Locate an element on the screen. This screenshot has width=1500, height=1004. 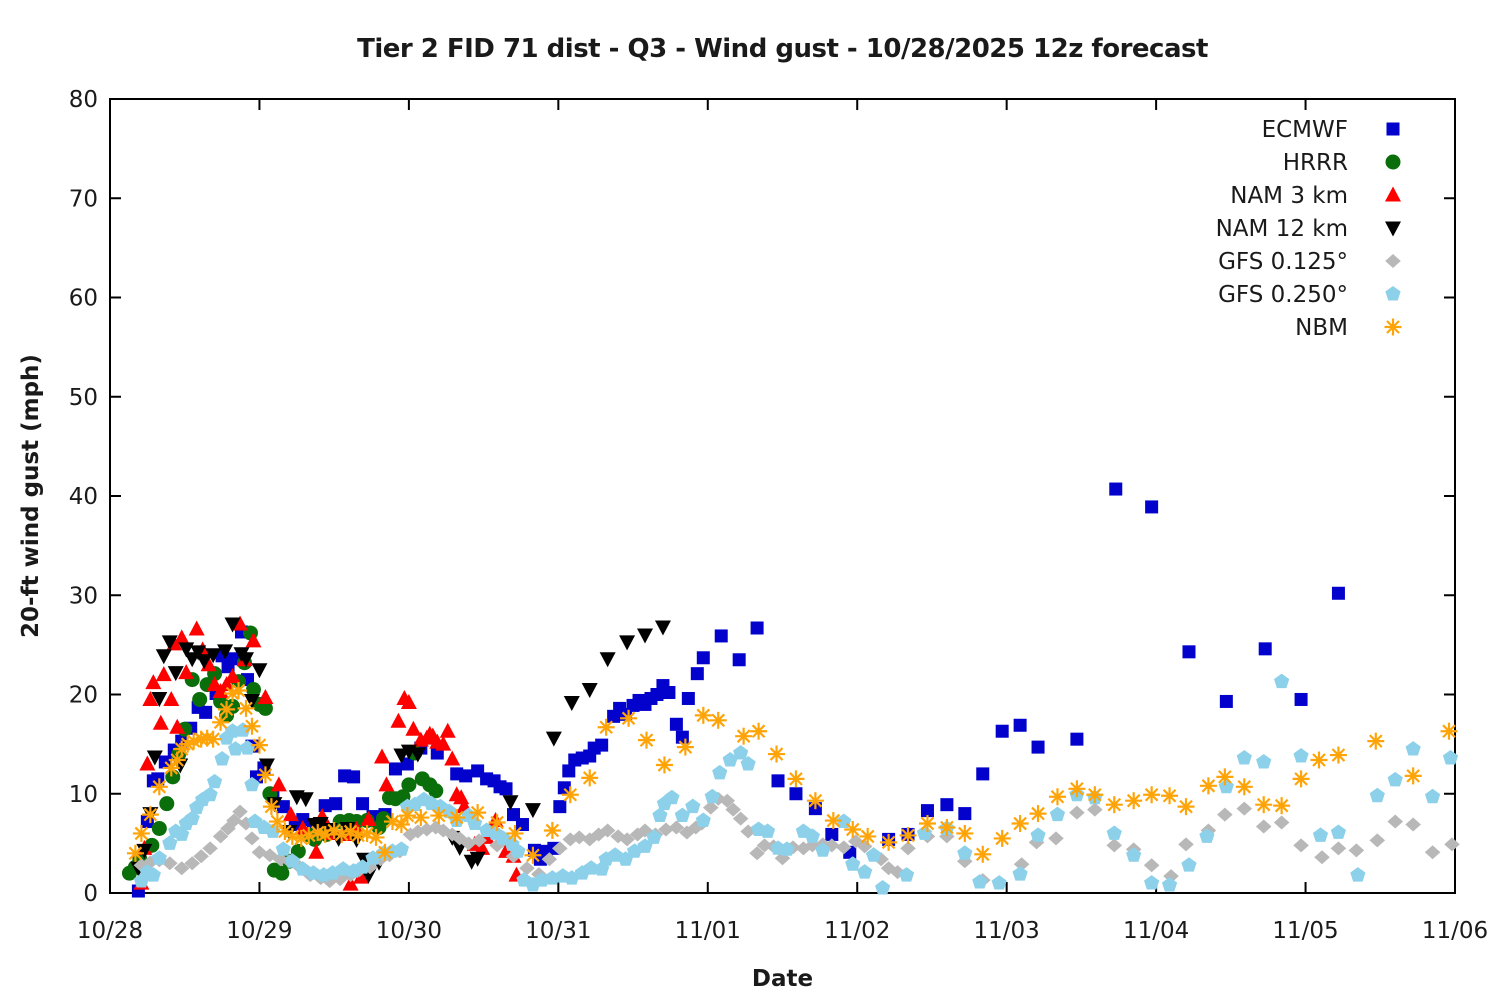
legend-item-gfs-0-125-: GFS 0.125° is located at coordinates (1309, 262).